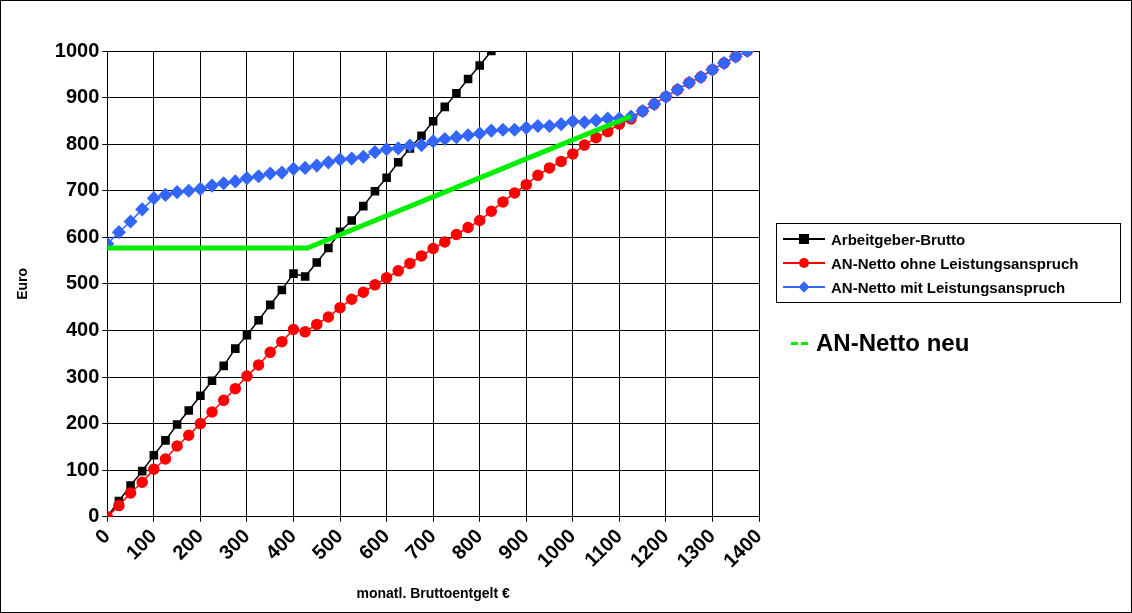  What do you see at coordinates (82, 189) in the screenshot?
I see `y-tick-label: 700` at bounding box center [82, 189].